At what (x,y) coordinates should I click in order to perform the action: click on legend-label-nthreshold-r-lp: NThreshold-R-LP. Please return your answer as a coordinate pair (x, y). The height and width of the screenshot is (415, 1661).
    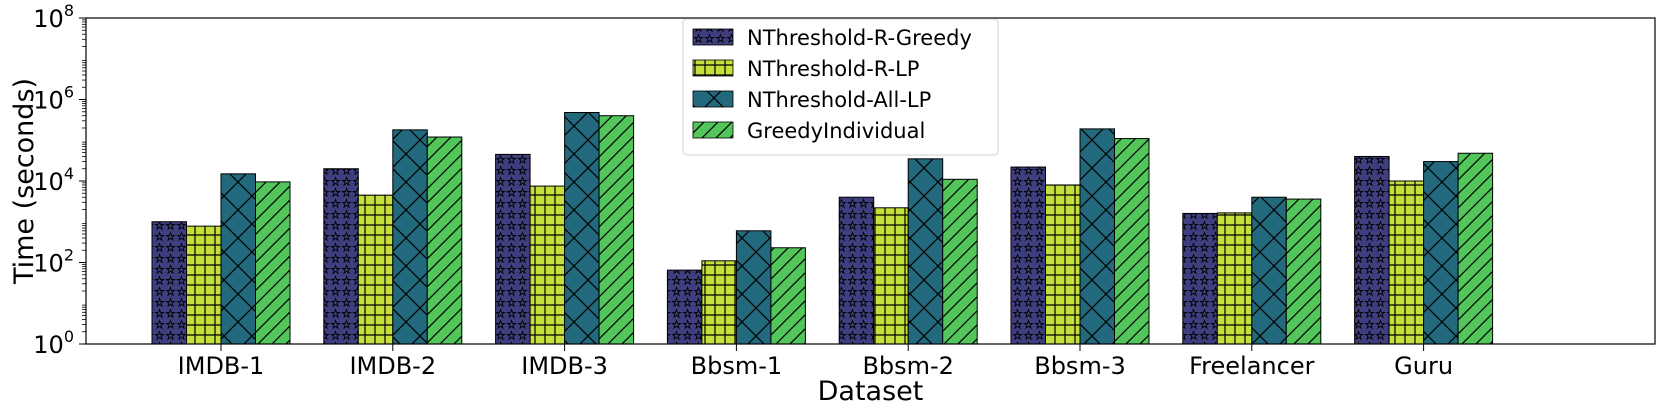
    Looking at the image, I should click on (833, 69).